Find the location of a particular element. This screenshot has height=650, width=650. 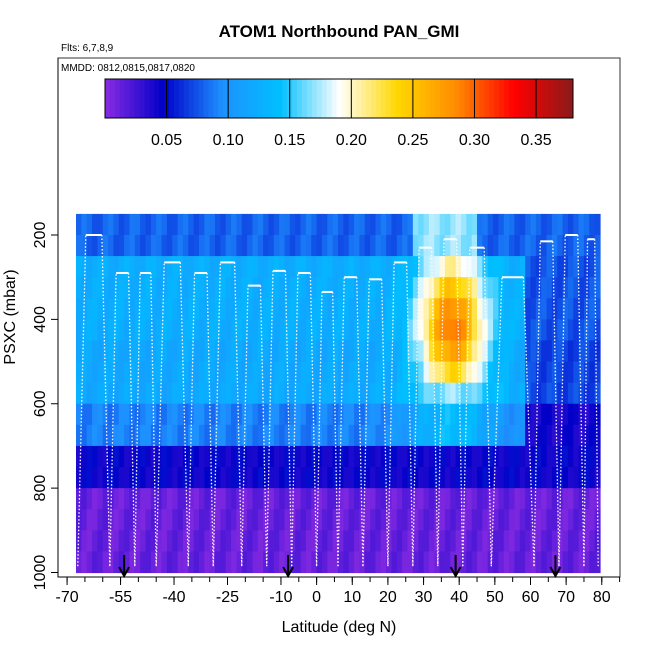

x-tick-label: -25 is located at coordinates (227, 597).